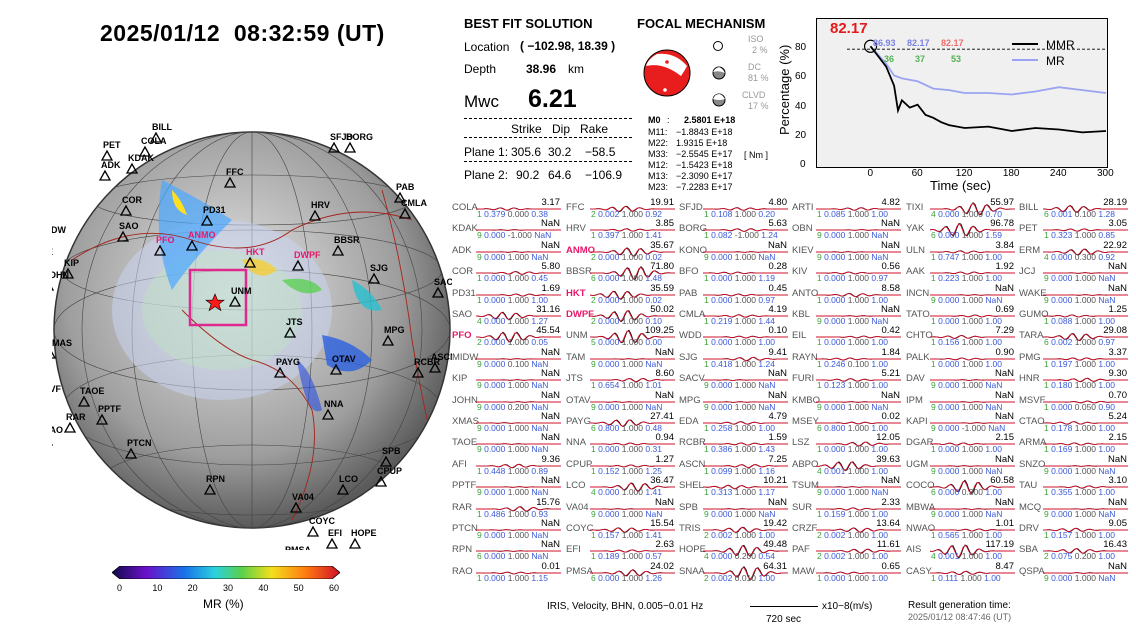 The width and height of the screenshot is (1136, 626). What do you see at coordinates (622, 315) in the screenshot?
I see `station-cell: DWPF 50.02 2 0.000 1.000 0.10` at bounding box center [622, 315].